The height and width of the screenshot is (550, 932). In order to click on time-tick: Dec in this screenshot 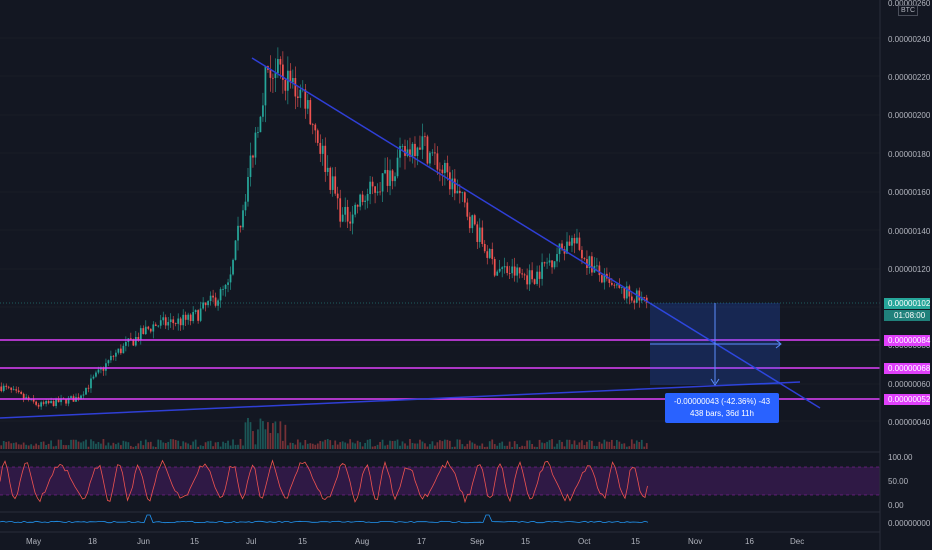, I will do `click(797, 541)`.